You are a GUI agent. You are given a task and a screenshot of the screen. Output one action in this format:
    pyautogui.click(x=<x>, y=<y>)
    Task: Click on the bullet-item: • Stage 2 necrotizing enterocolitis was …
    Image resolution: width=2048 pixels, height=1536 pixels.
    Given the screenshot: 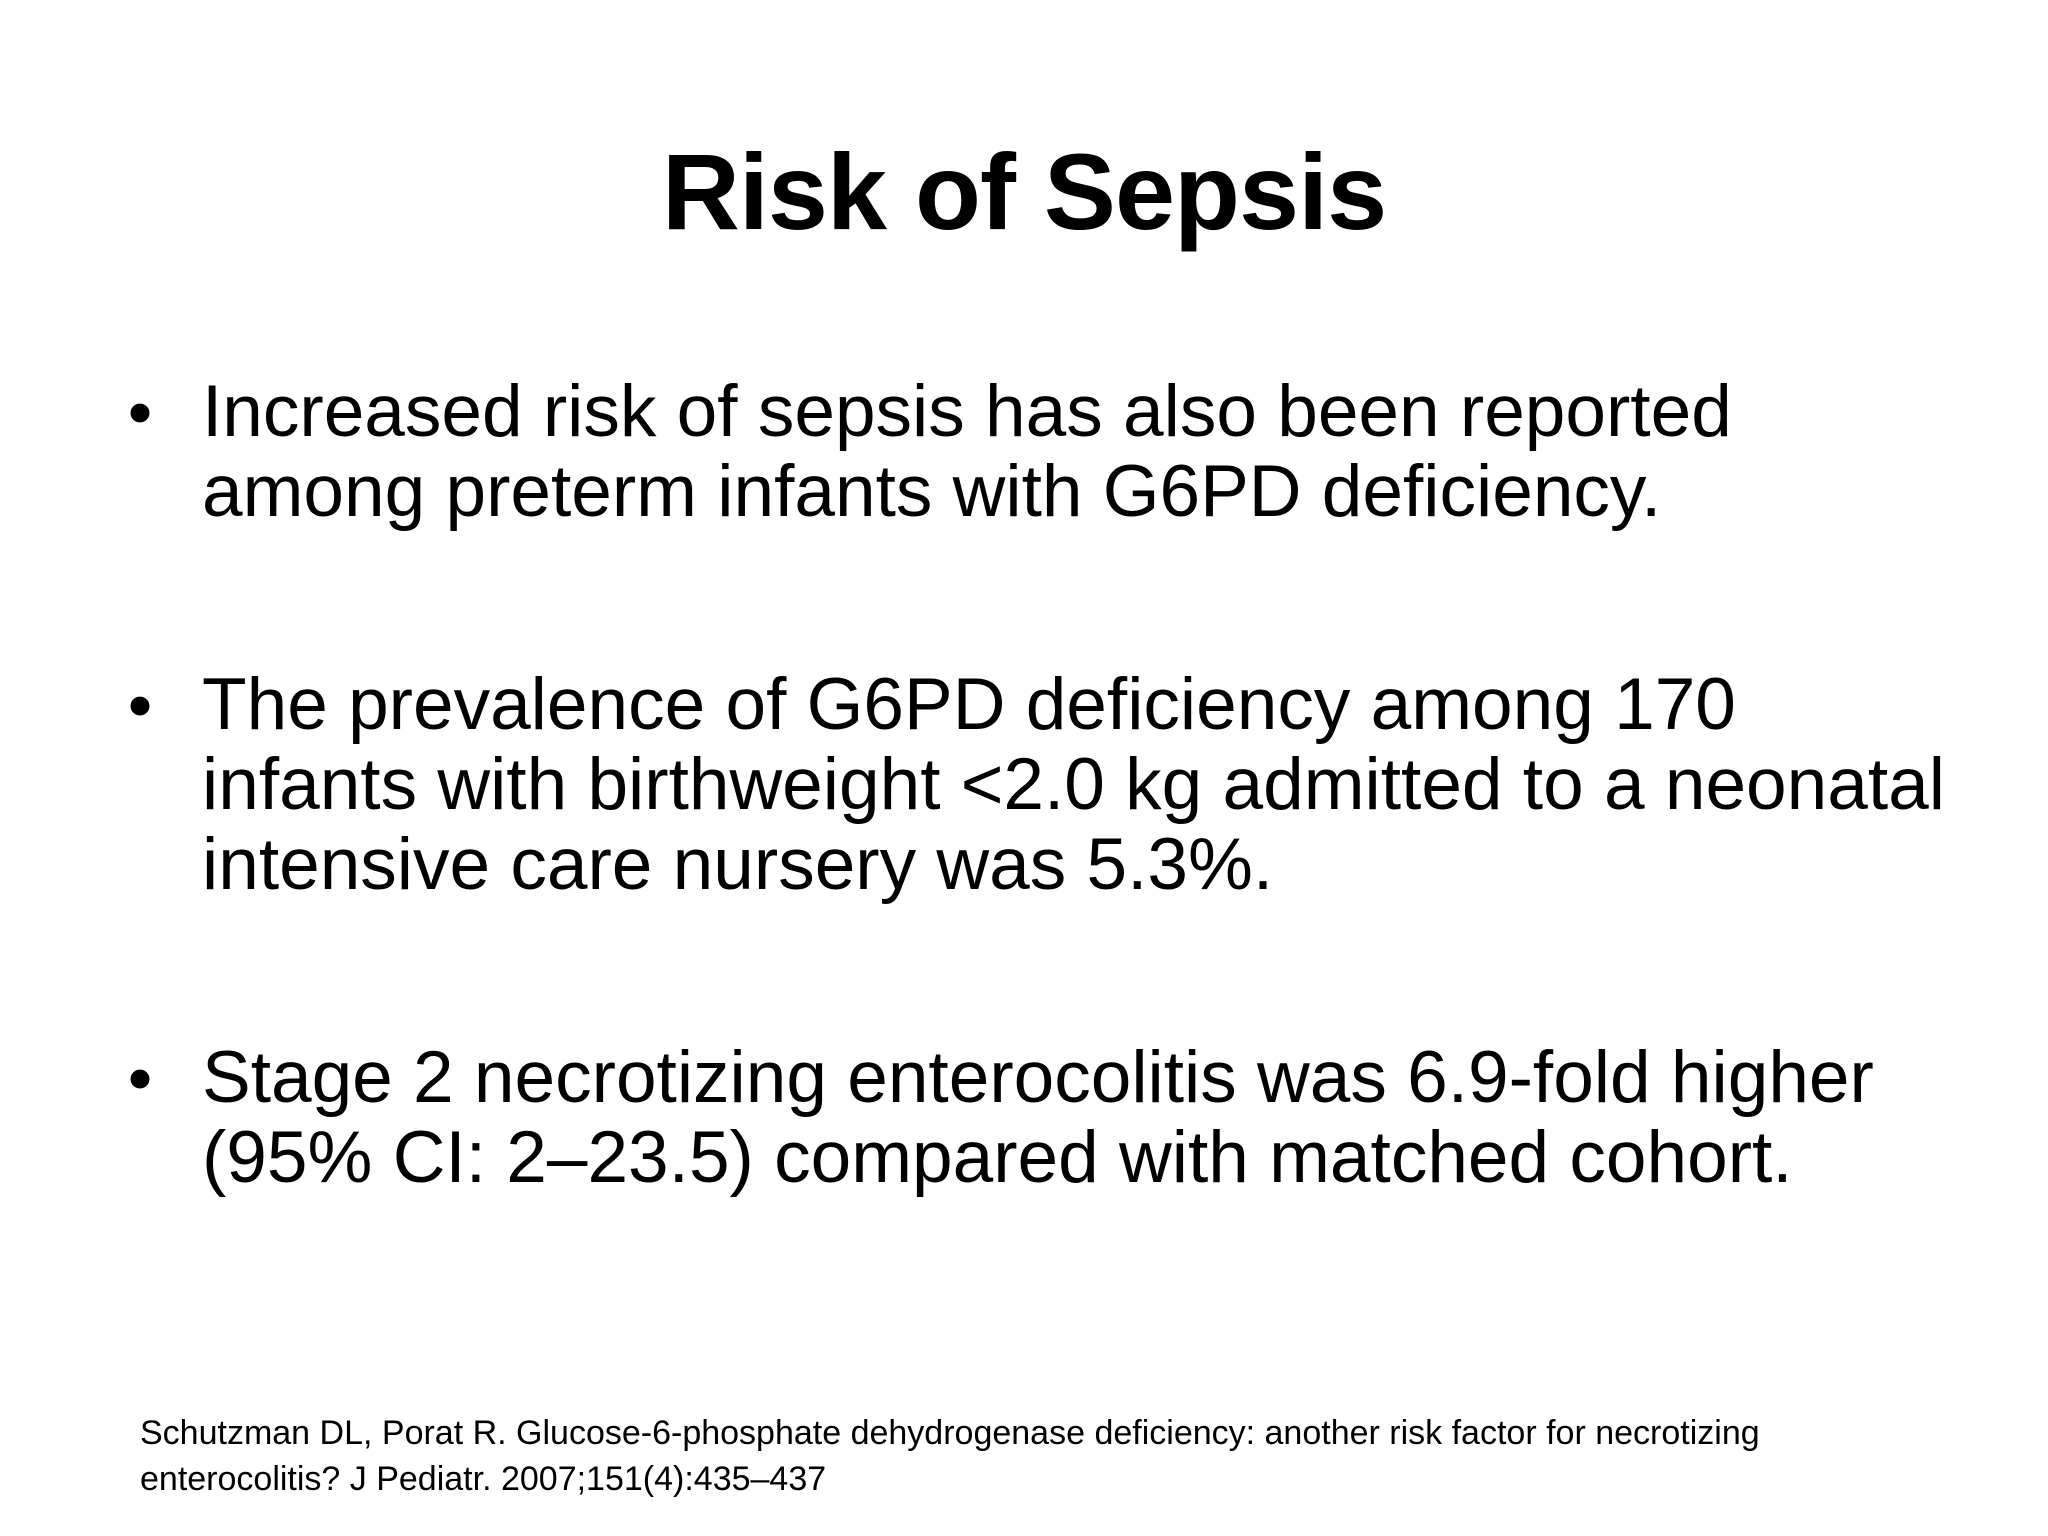 What is the action you would take?
    pyautogui.click(x=1040, y=1118)
    